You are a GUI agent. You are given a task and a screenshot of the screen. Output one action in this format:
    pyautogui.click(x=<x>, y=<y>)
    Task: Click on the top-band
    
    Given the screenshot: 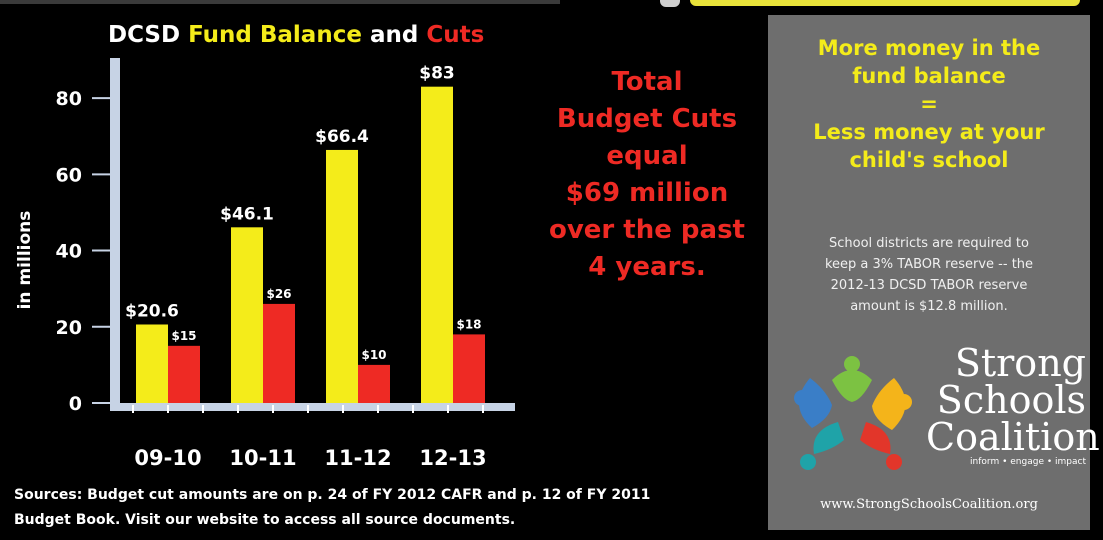 What is the action you would take?
    pyautogui.click(x=551, y=4)
    